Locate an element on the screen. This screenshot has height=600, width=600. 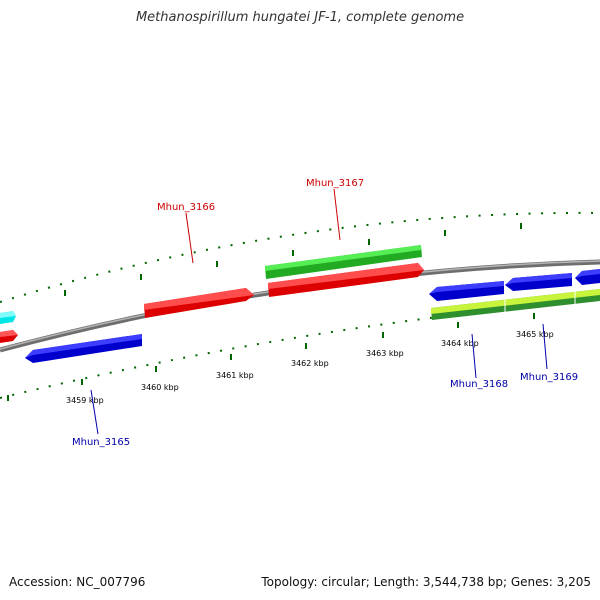
scale-label: 3463 kbp is located at coordinates (385, 353).